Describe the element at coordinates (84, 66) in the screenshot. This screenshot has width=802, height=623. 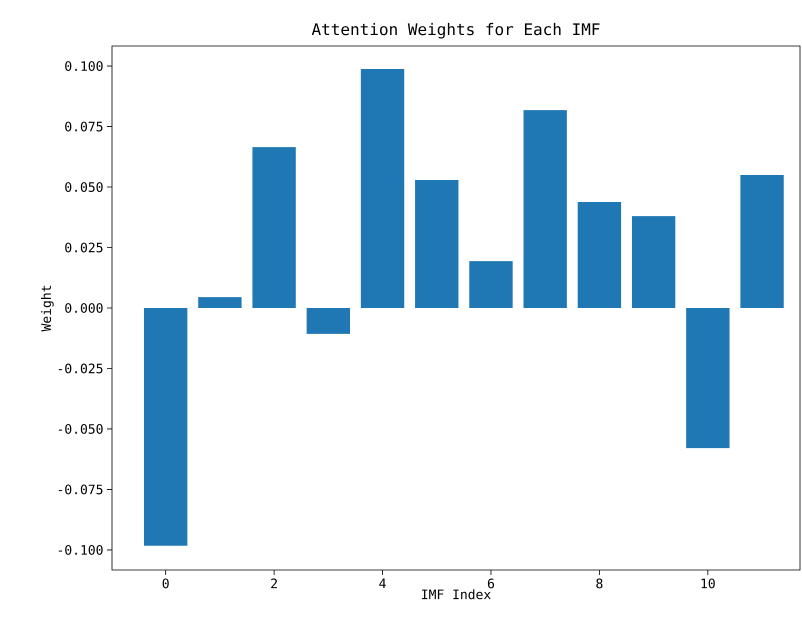
I see `y-tick-label: 0.100` at that location.